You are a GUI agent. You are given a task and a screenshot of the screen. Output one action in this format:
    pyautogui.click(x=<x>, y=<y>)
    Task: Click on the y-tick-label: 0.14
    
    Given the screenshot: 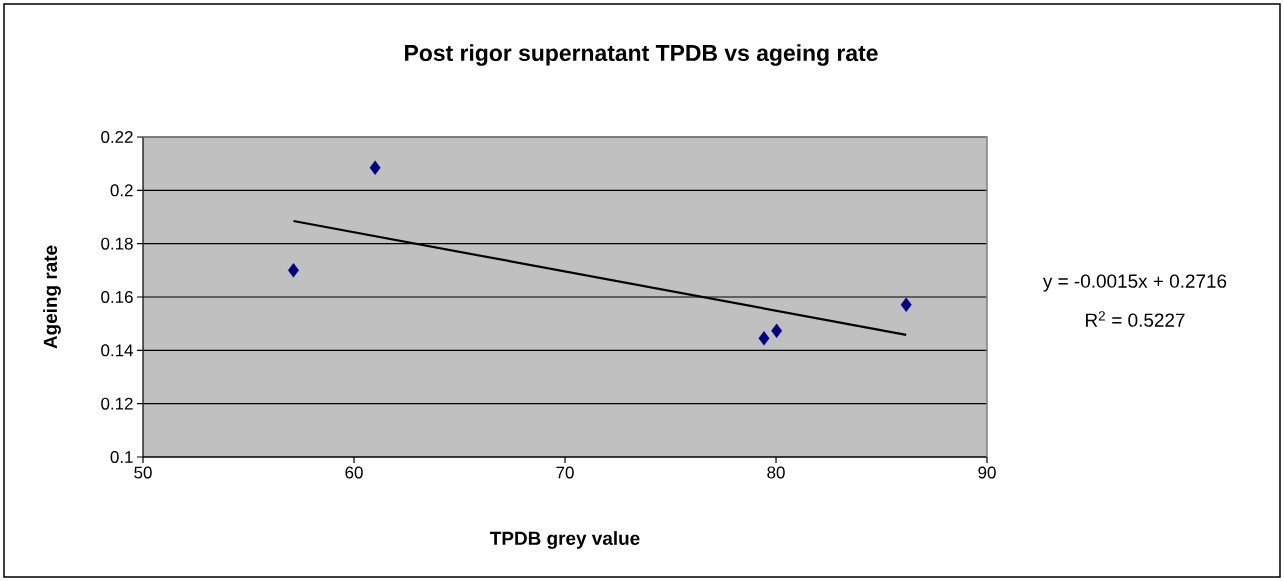 What is the action you would take?
    pyautogui.click(x=117, y=350)
    